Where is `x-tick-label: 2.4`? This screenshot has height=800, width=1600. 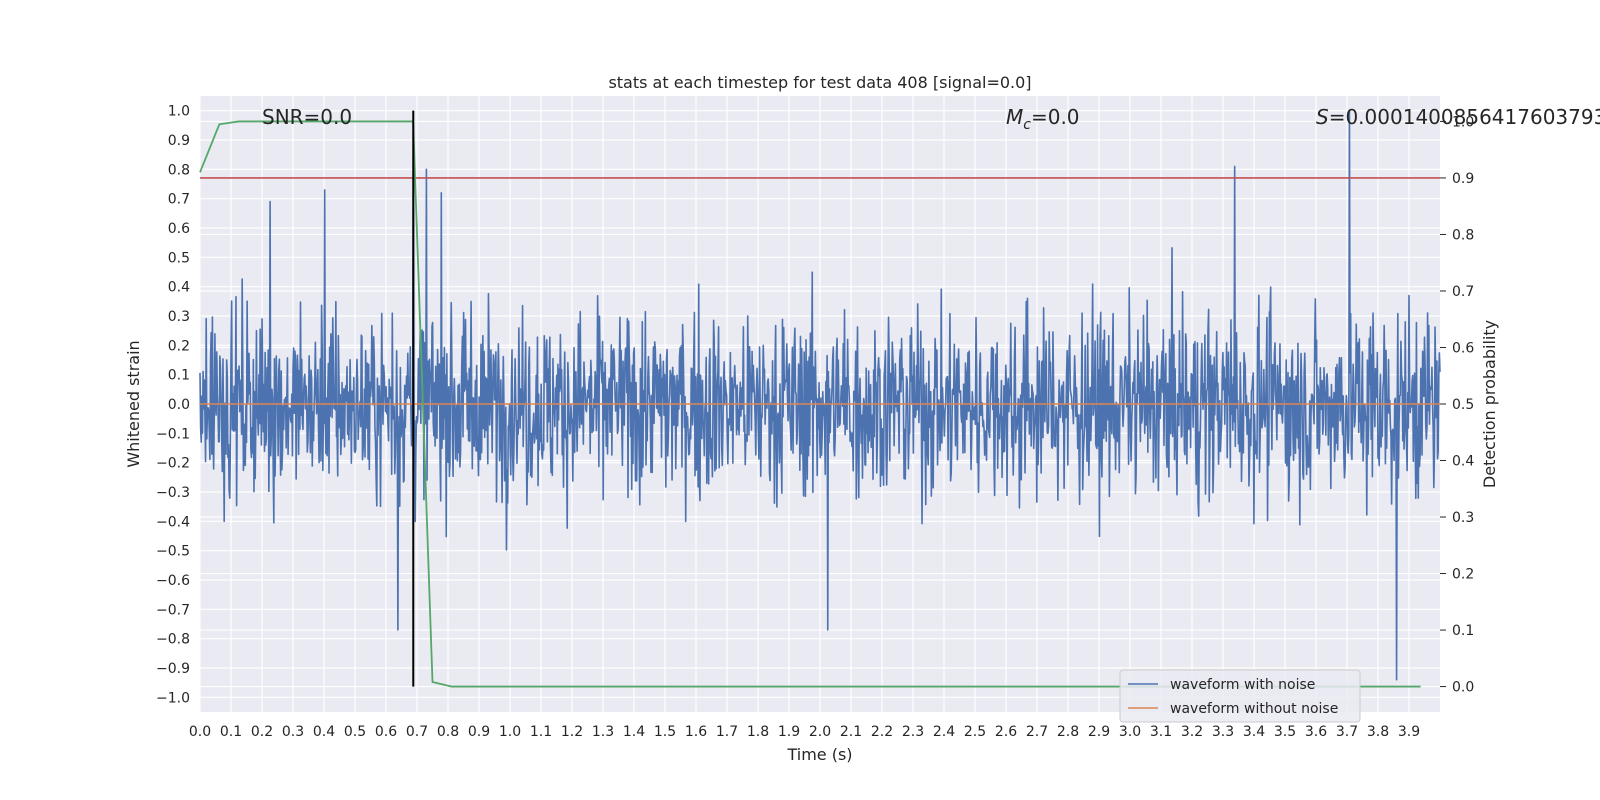
x-tick-label: 2.4 is located at coordinates (944, 732).